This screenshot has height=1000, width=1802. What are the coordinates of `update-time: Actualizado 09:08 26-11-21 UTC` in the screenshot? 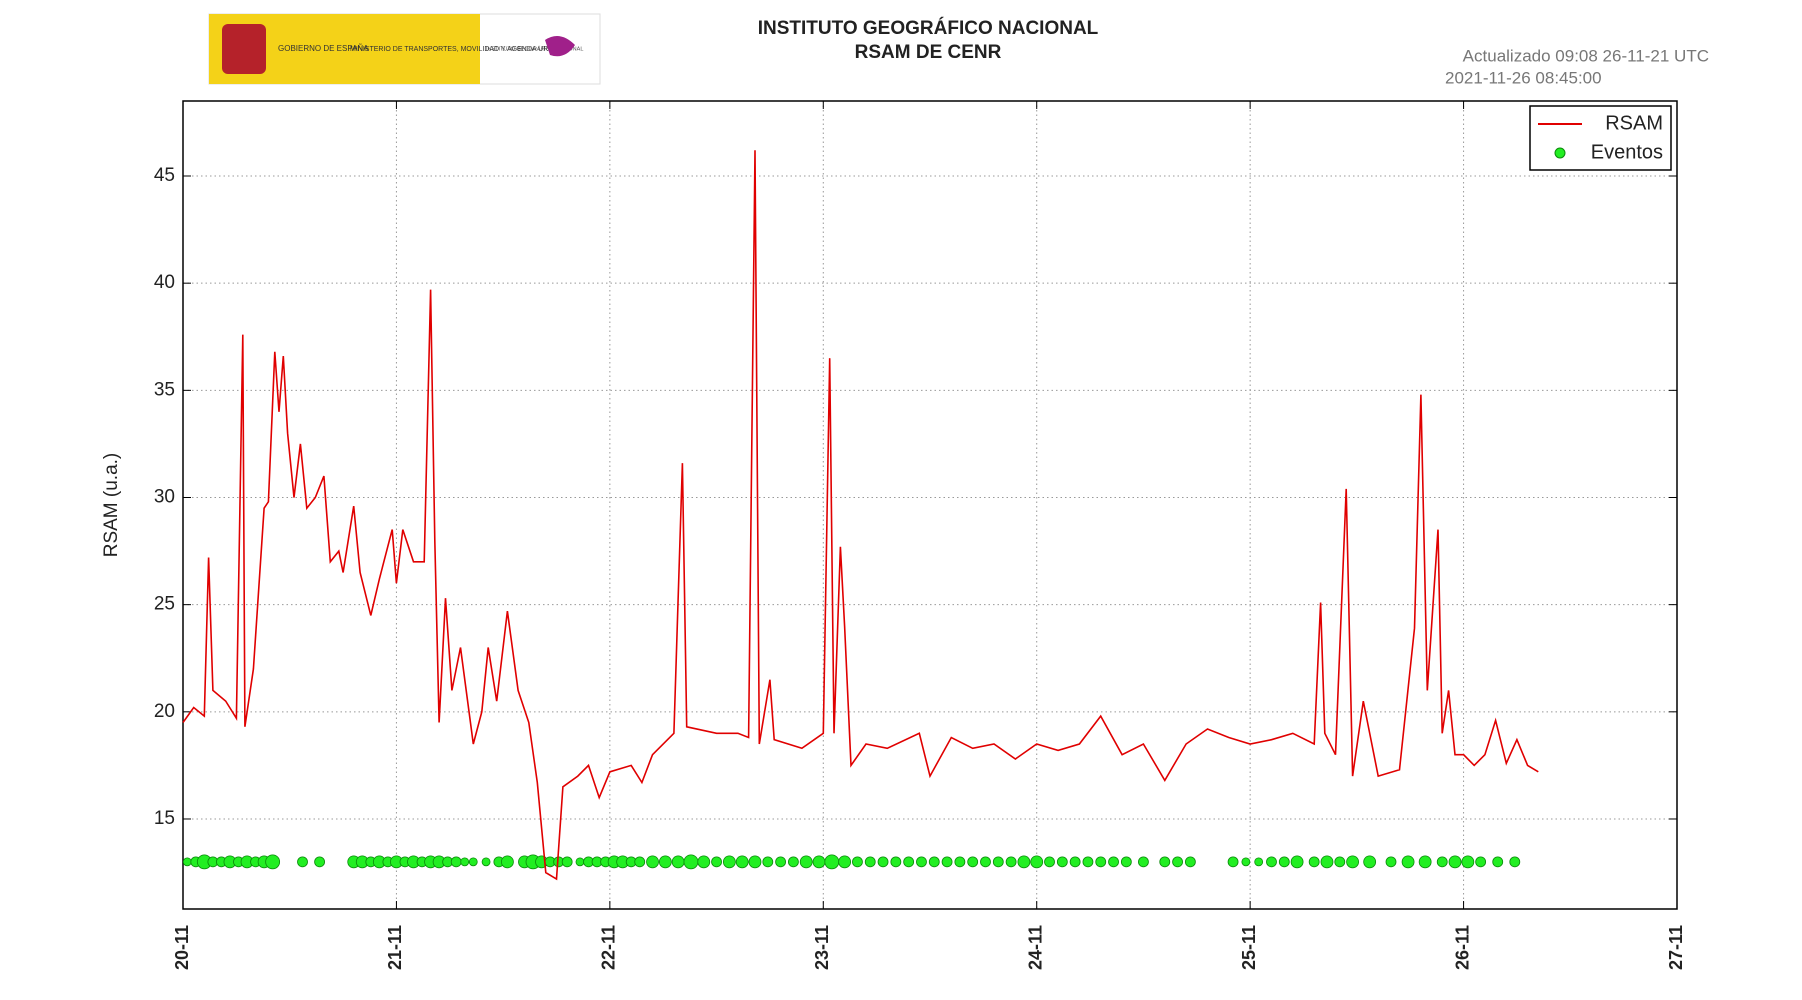 It's located at (1586, 55).